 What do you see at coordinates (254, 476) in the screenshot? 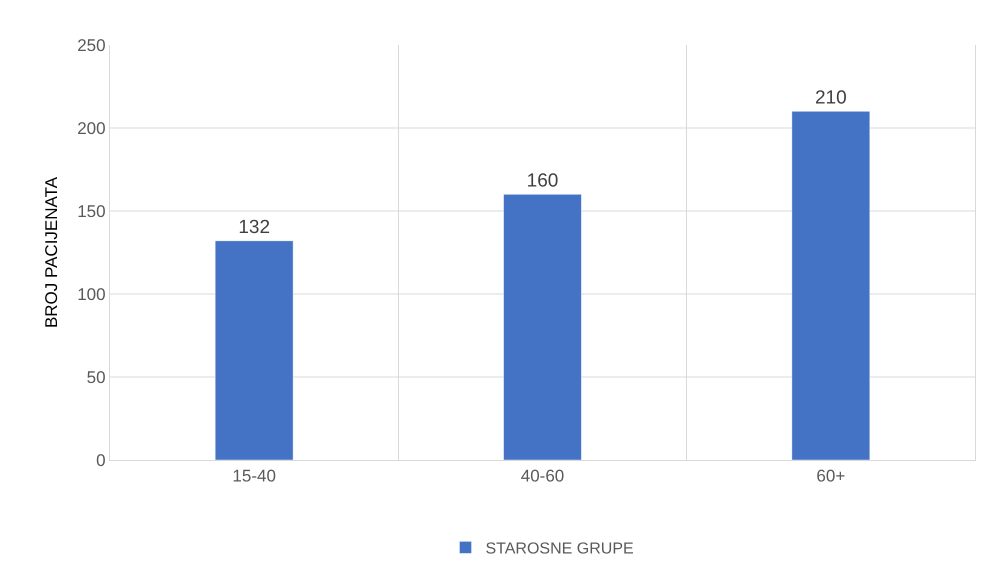
I see `x-tick-label: 15-40` at bounding box center [254, 476].